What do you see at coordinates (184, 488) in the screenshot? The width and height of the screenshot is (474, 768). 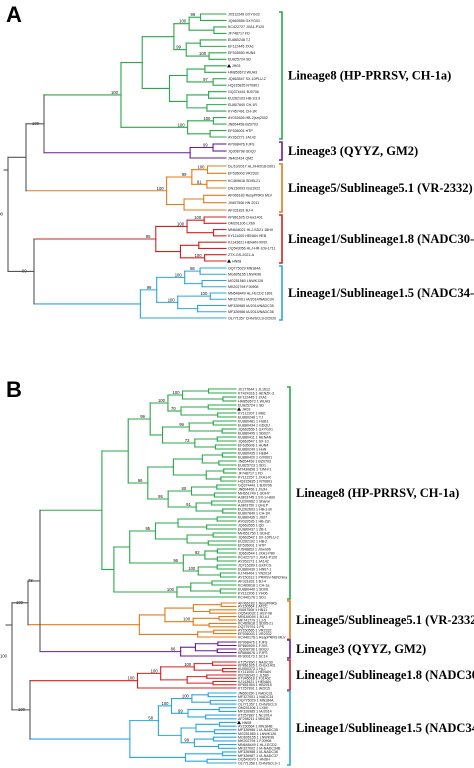 I see `bootstrap-label: 80` at bounding box center [184, 488].